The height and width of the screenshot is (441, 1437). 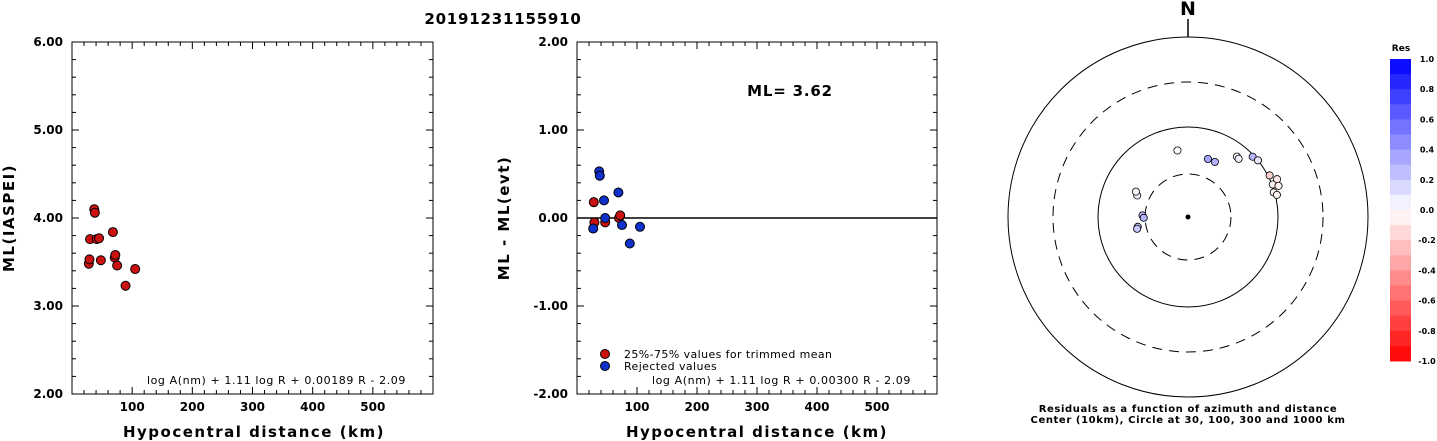 I want to click on epicenter-dot, so click(x=1188, y=217).